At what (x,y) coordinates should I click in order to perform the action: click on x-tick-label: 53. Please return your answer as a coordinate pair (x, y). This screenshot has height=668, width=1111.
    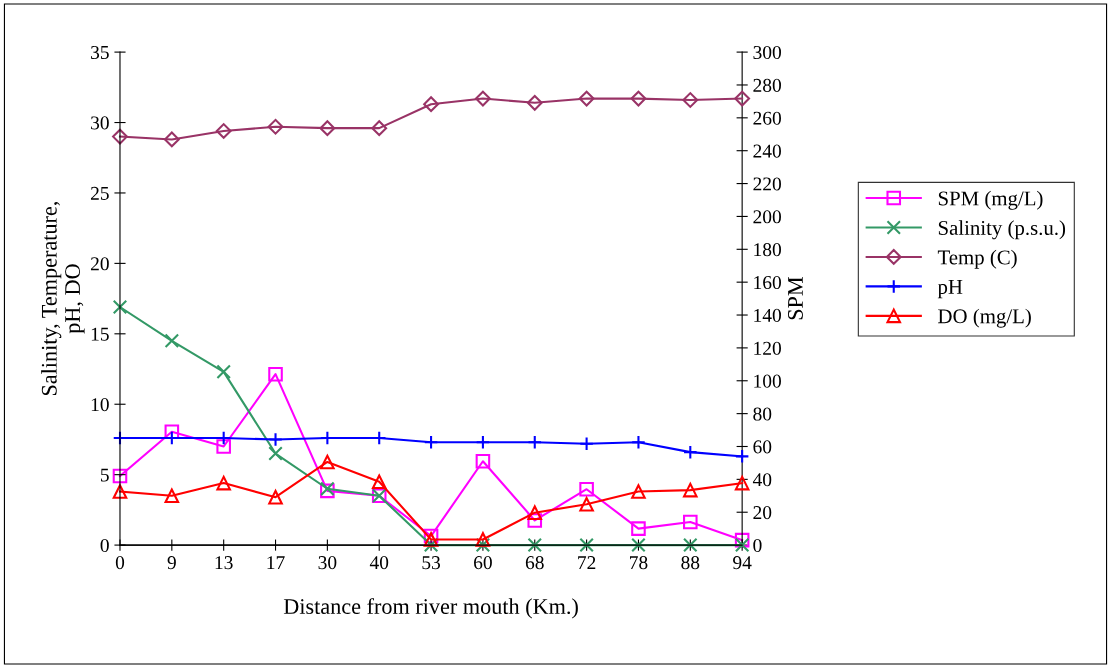
    Looking at the image, I should click on (431, 563).